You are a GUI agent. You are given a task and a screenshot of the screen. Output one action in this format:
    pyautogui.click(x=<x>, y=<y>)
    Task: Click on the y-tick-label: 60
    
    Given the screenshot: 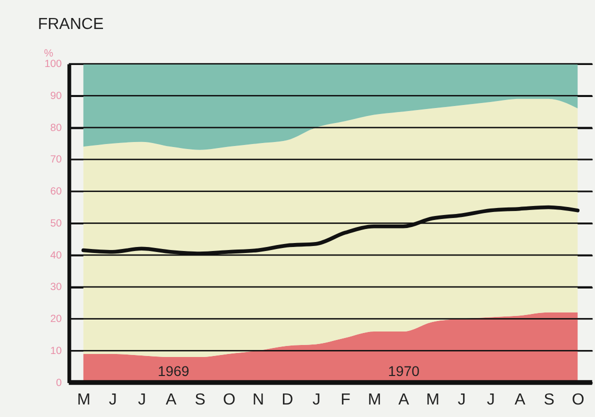 What is the action you would take?
    pyautogui.click(x=56, y=192)
    